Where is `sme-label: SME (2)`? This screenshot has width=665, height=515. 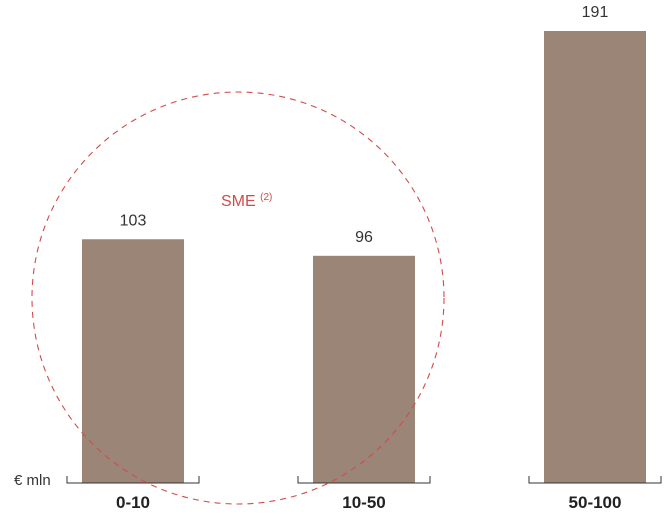 sme-label: SME (2) is located at coordinates (246, 201).